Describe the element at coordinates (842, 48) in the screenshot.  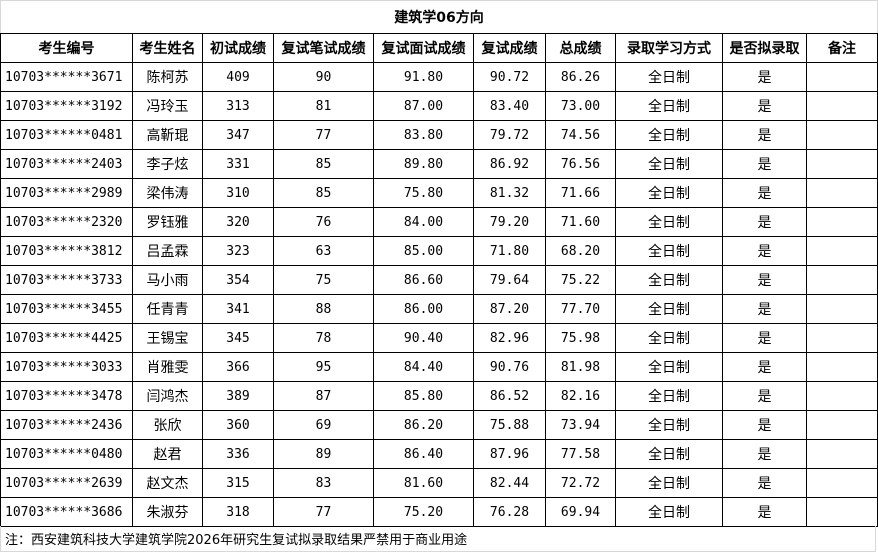
I see `column-header-remarks: 备注` at that location.